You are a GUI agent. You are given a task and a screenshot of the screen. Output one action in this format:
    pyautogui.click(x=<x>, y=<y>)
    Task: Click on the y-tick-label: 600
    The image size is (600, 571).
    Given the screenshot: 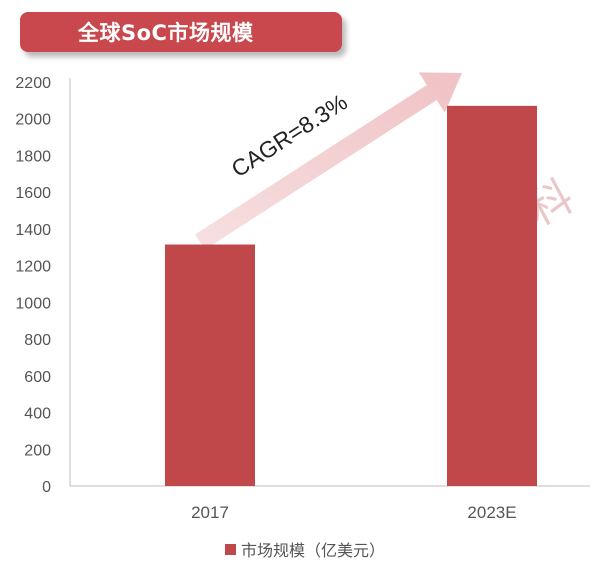 What is the action you would take?
    pyautogui.click(x=37, y=377)
    